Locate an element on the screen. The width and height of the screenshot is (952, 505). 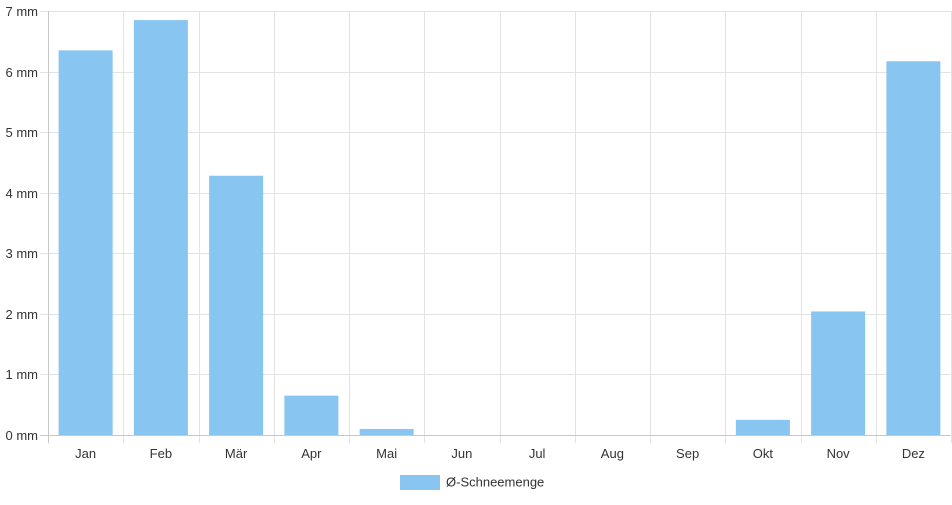
x-tick-label: Jan is located at coordinates (85, 453).